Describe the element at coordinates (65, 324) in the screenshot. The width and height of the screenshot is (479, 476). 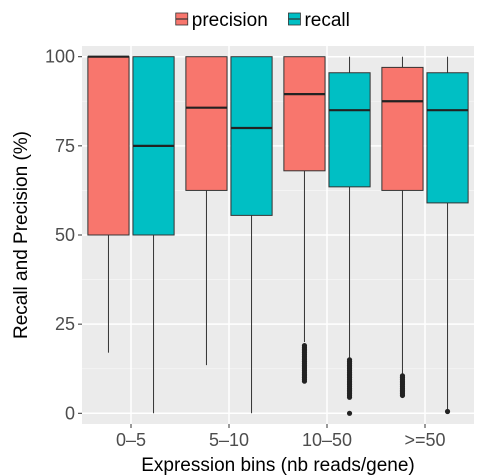
I see `y-tick-label: 25` at that location.